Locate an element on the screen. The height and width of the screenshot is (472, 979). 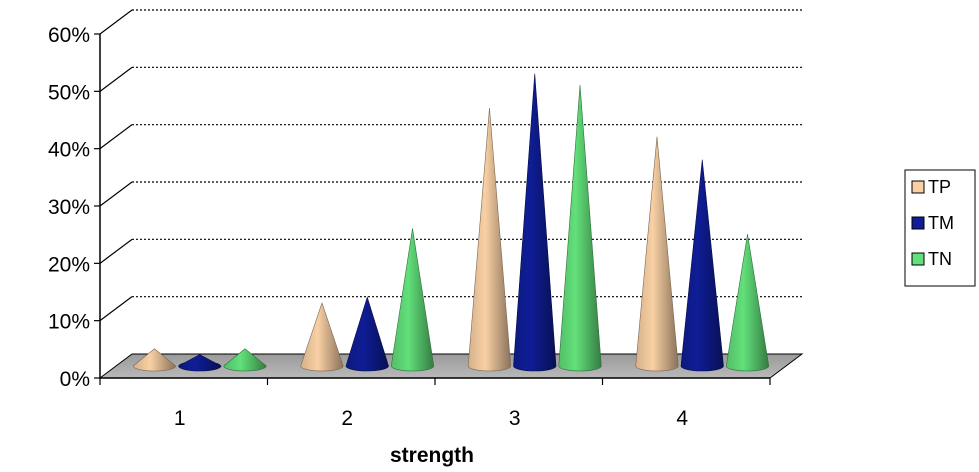
y-axis-ticks: 0% 10% 20% 30% 40% 50% 60% is located at coordinates (74, 207).